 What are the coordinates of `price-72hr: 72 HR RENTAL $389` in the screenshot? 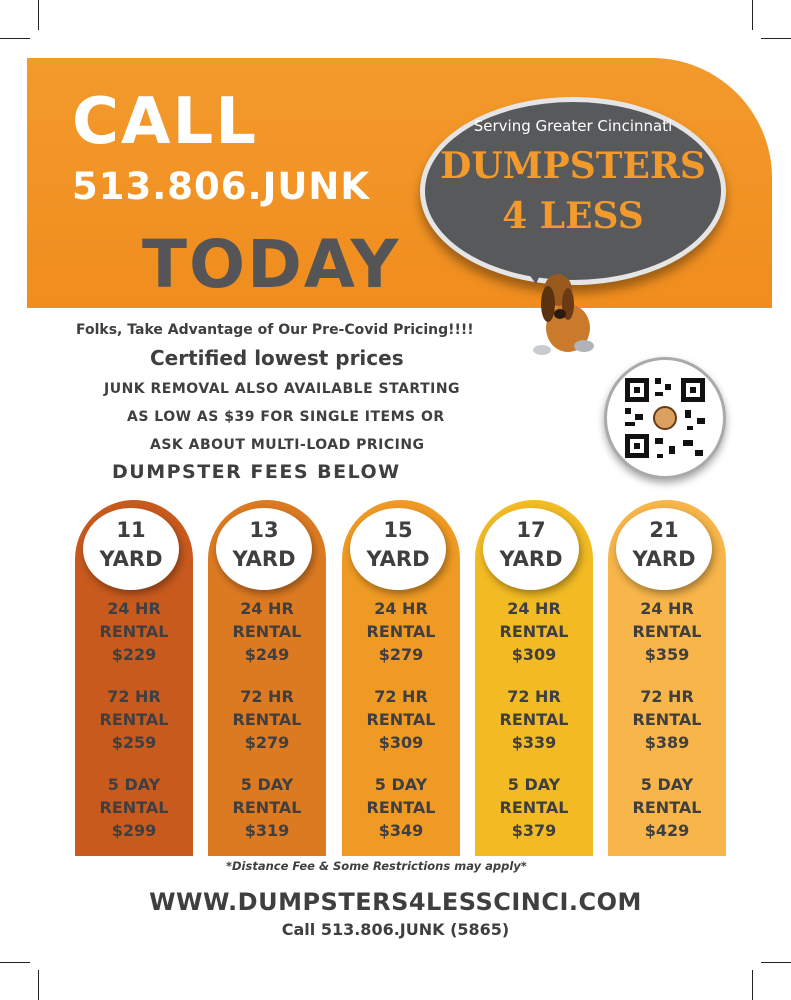 It's located at (667, 719).